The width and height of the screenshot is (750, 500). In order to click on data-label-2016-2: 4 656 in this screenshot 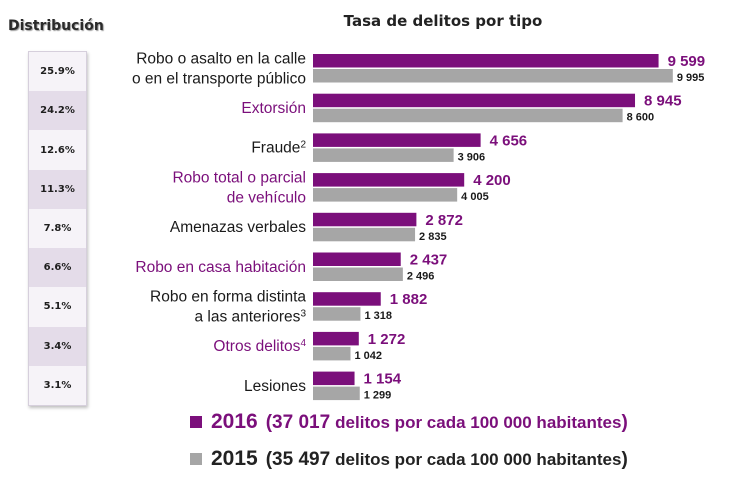, I will do `click(509, 140)`.